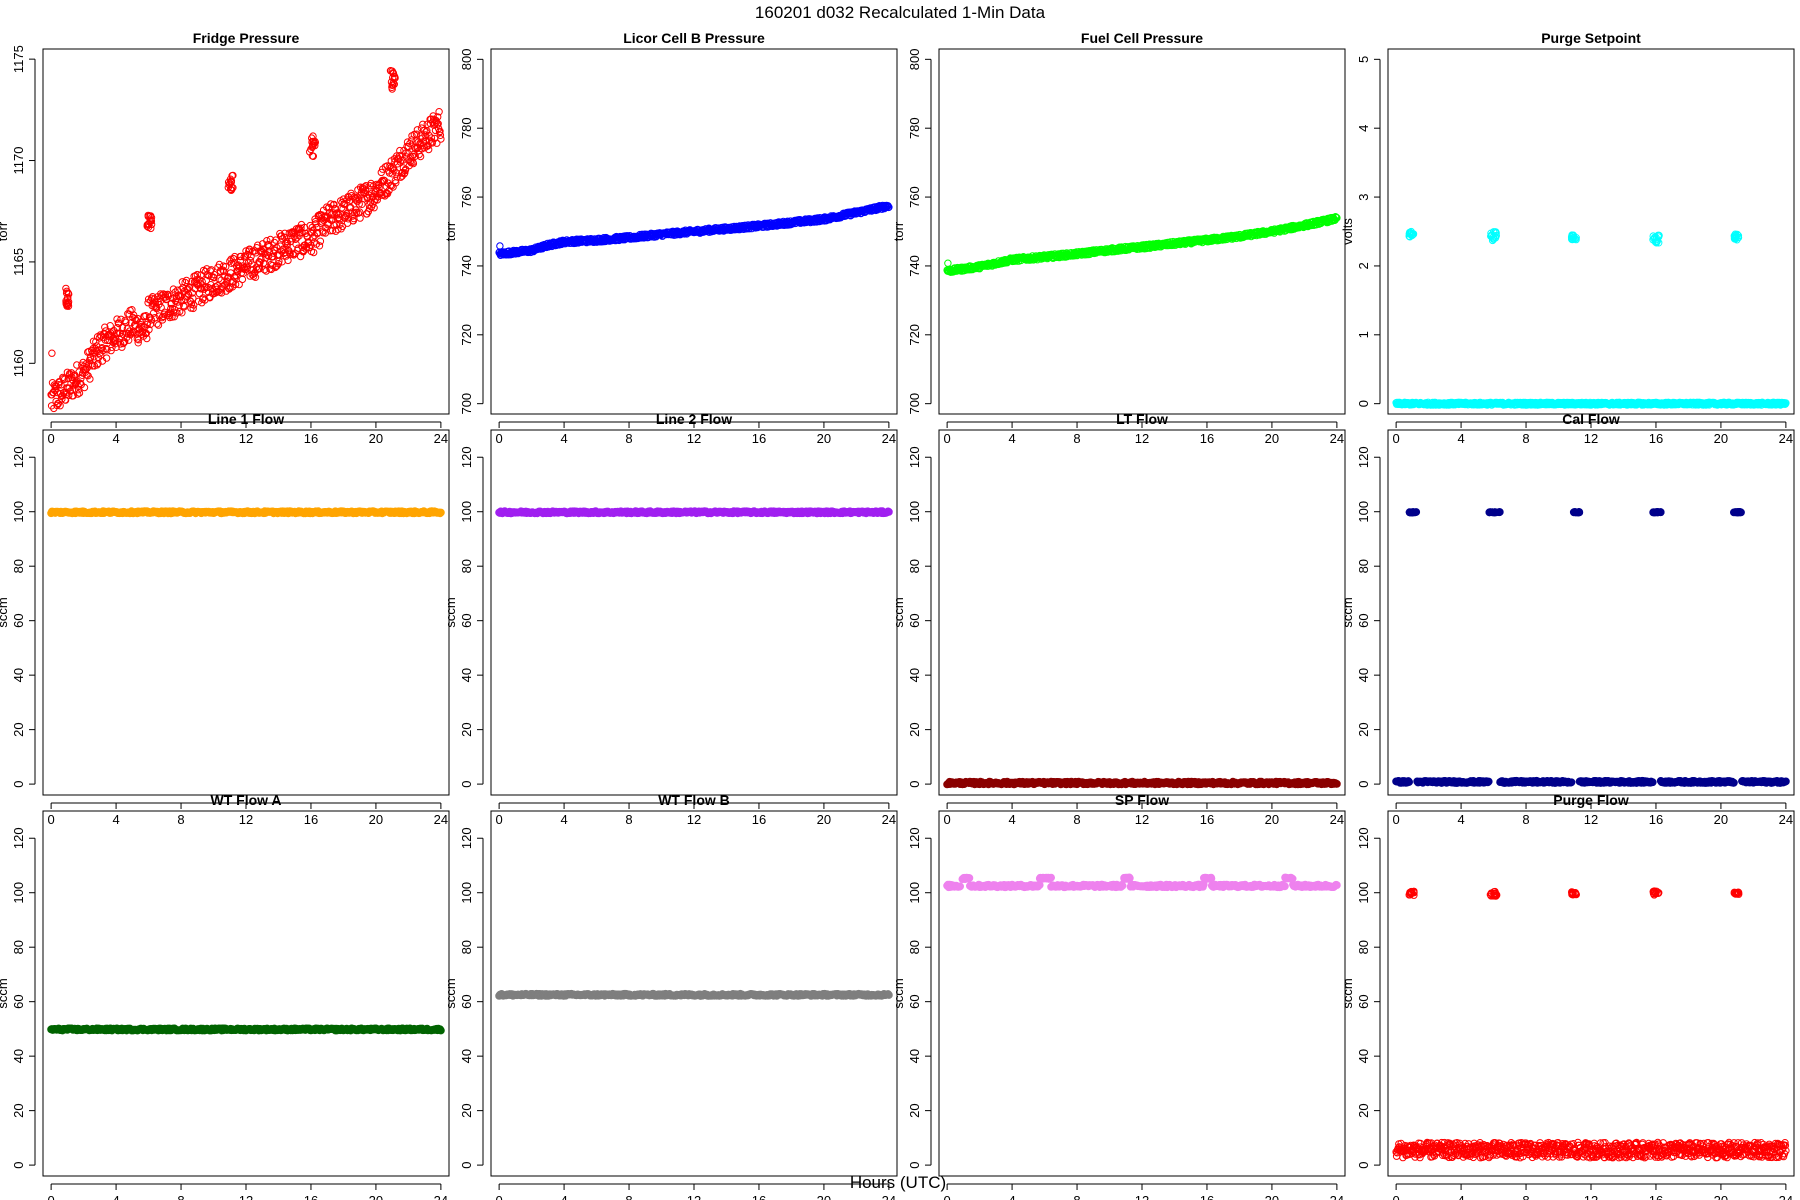 The height and width of the screenshot is (1200, 1800). I want to click on y-tick-label: 780, so click(914, 128).